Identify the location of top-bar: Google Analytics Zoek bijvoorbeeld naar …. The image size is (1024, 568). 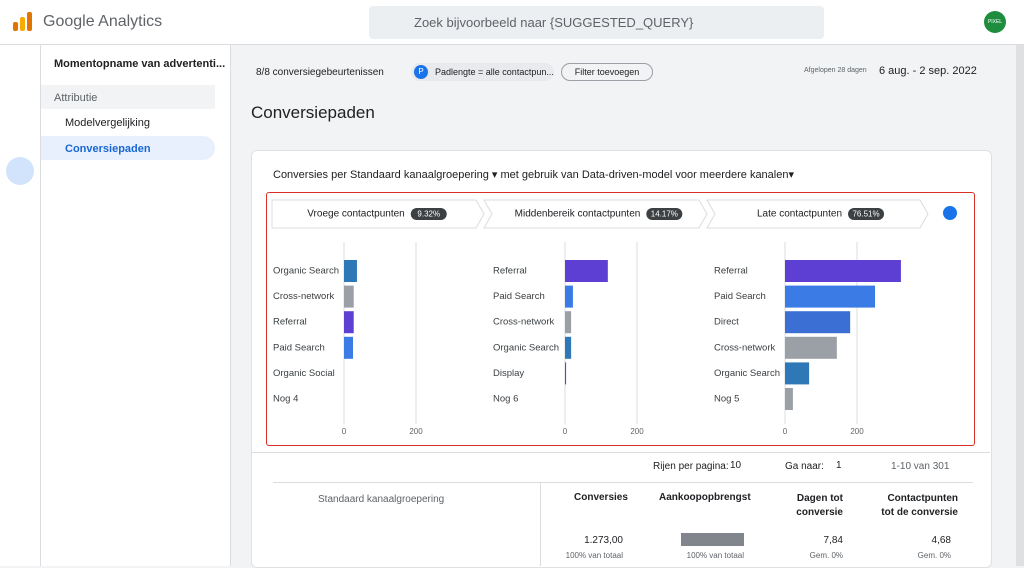
(512, 22).